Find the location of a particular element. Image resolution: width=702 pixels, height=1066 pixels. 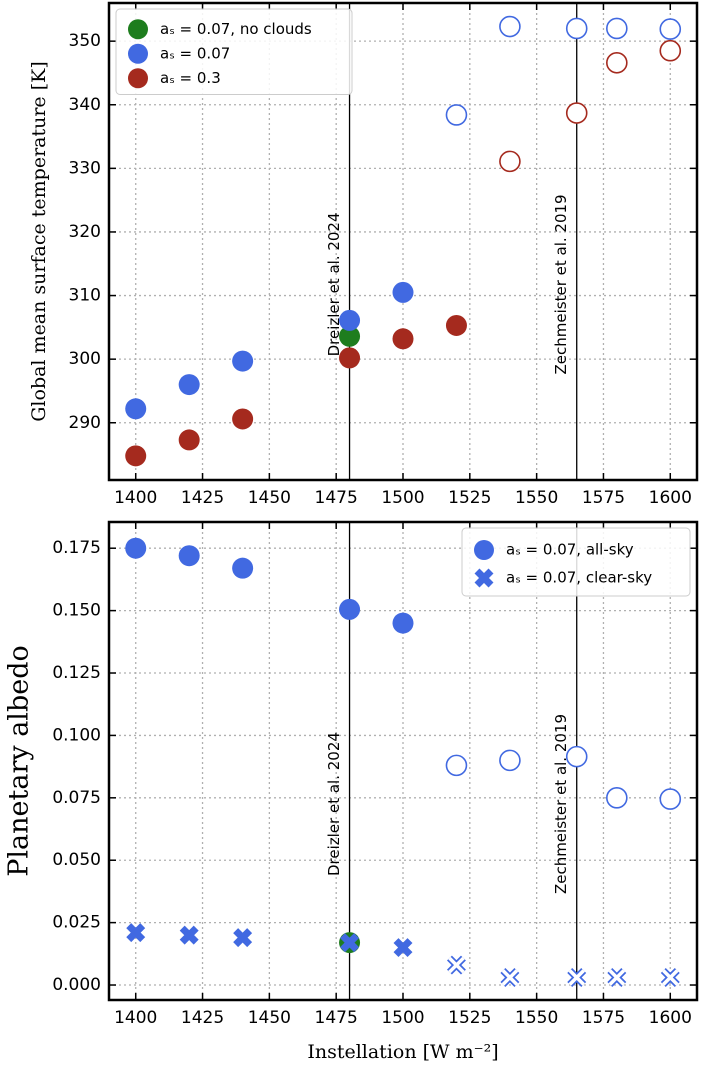

legend-label: aₛ = 0.3 is located at coordinates (190, 78).